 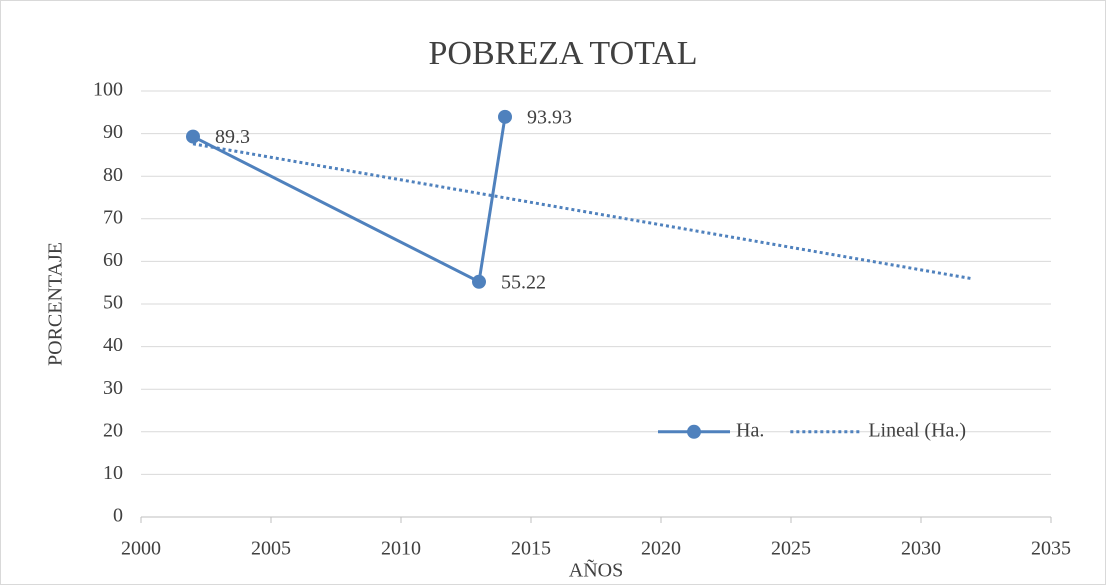 What do you see at coordinates (549, 117) in the screenshot?
I see `data-label: 93.93` at bounding box center [549, 117].